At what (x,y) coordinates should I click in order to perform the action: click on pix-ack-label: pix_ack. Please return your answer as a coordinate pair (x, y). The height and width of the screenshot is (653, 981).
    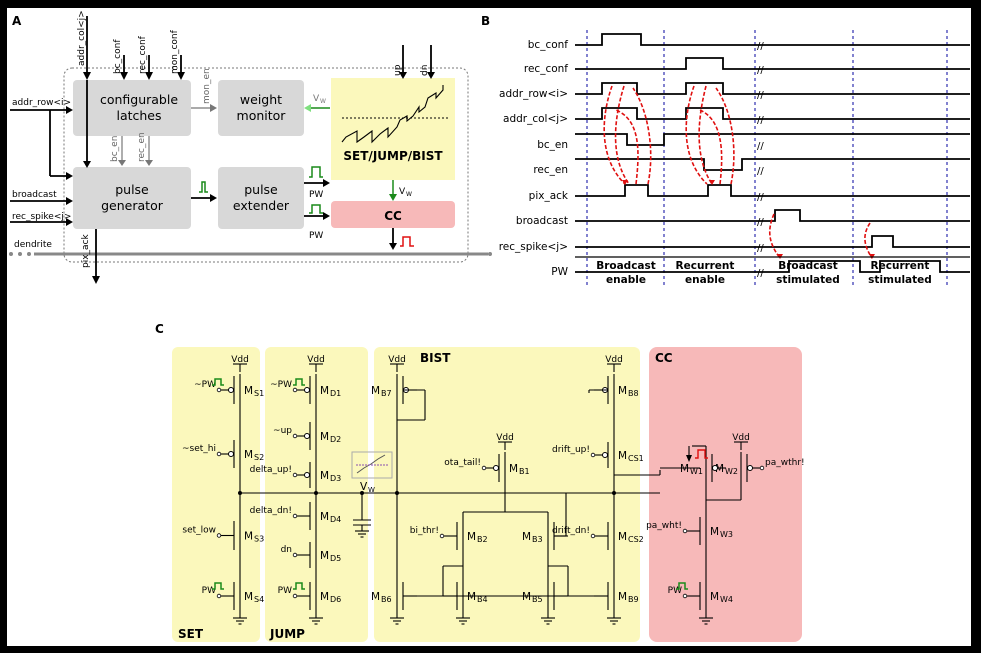
    Looking at the image, I should click on (86, 250).